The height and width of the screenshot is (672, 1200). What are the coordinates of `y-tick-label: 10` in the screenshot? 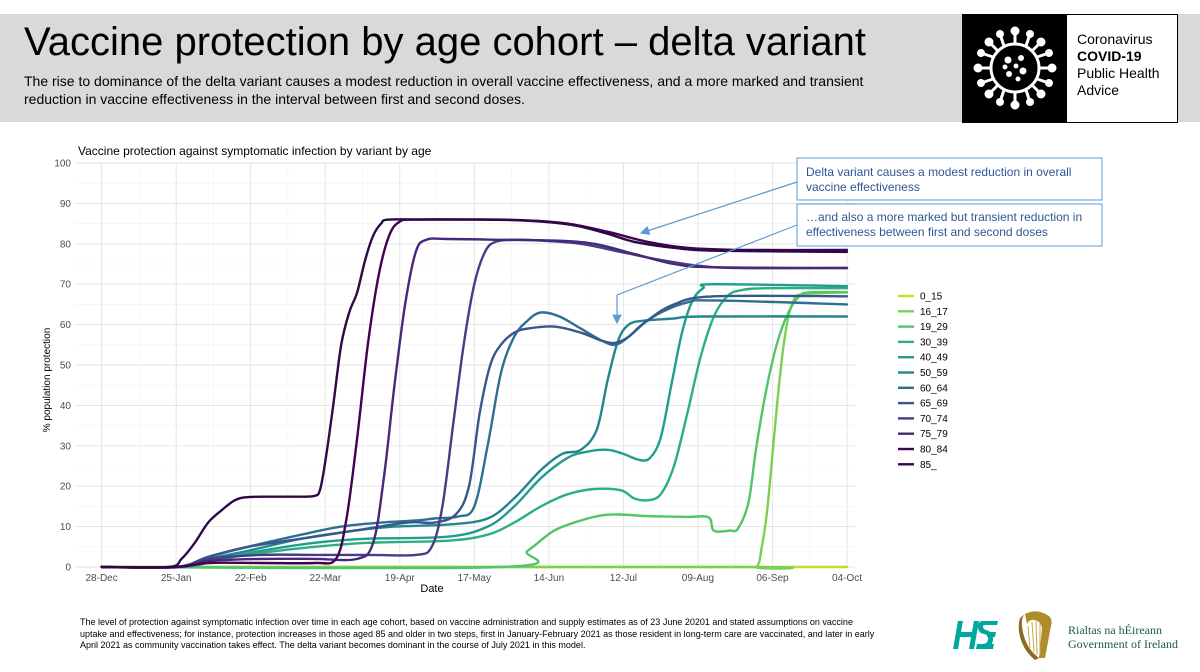 It's located at (66, 527).